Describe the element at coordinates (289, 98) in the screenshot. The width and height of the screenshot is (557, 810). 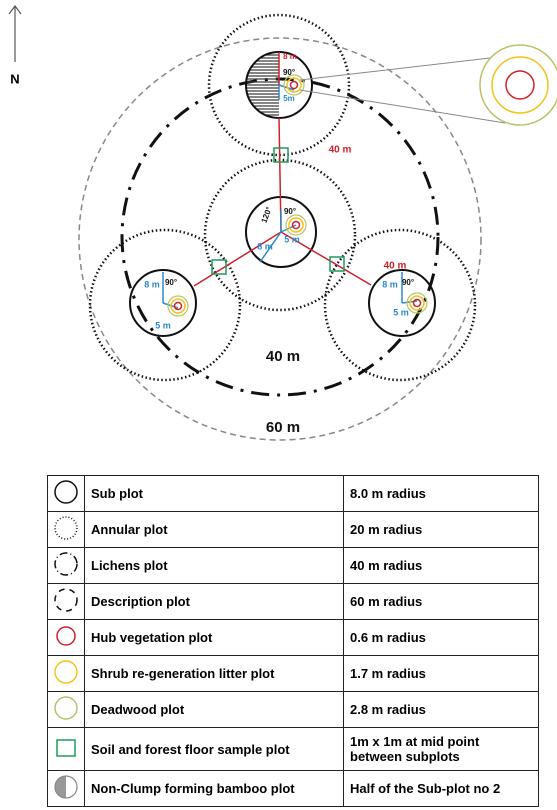
I see `diagram-label: 5m` at that location.